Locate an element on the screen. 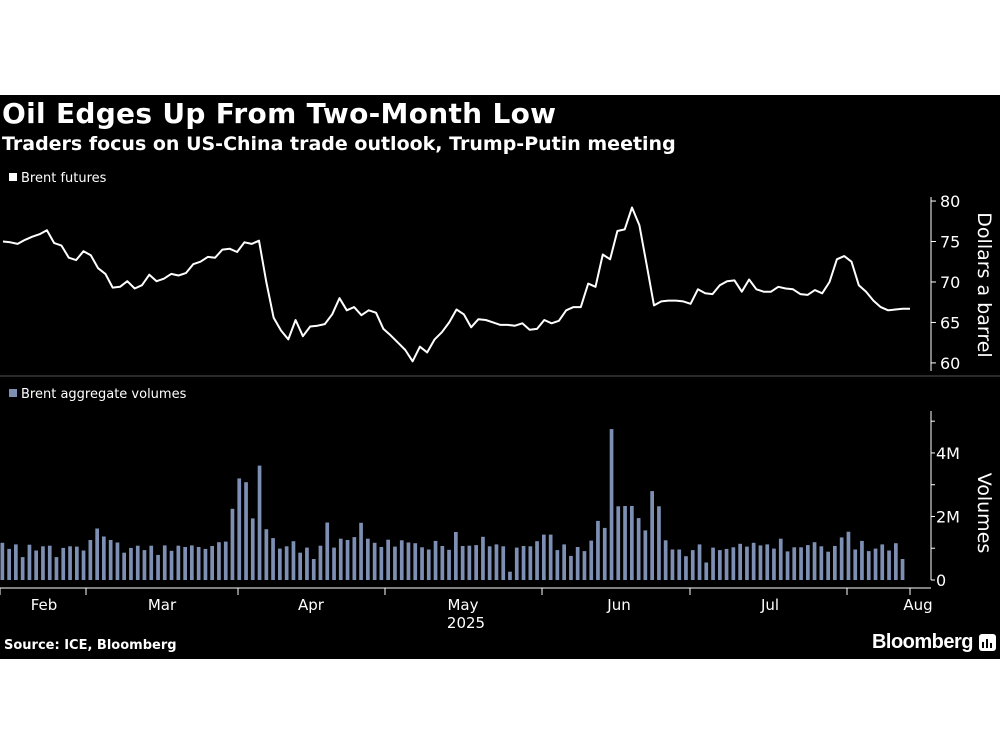 The width and height of the screenshot is (1000, 750). price-y-tick-label: 60 is located at coordinates (950, 363).